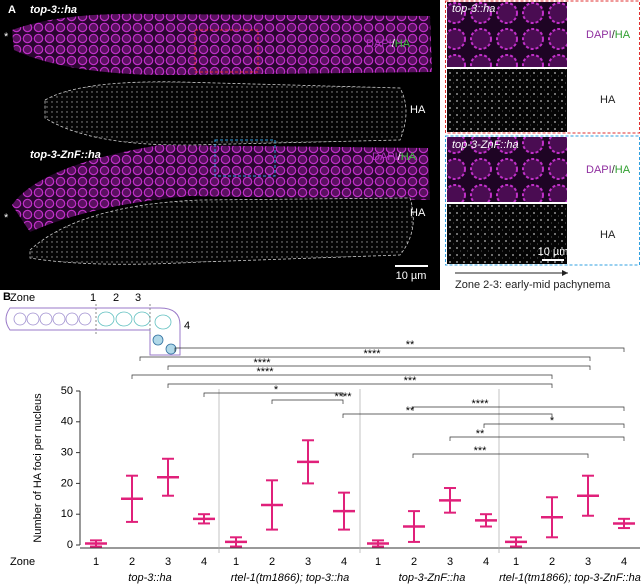 The image size is (642, 584). I want to click on y-tick-label: 40, so click(67, 422).